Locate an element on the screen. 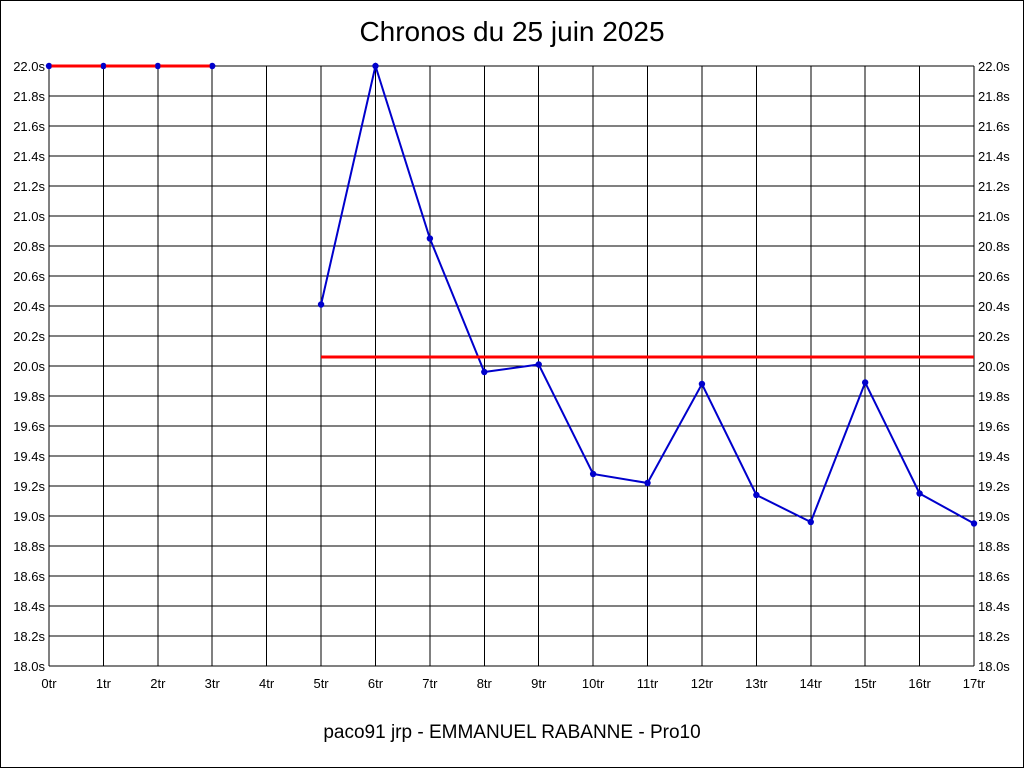 This screenshot has width=1024, height=768. y-tick-label-left: 21.2s is located at coordinates (29, 186).